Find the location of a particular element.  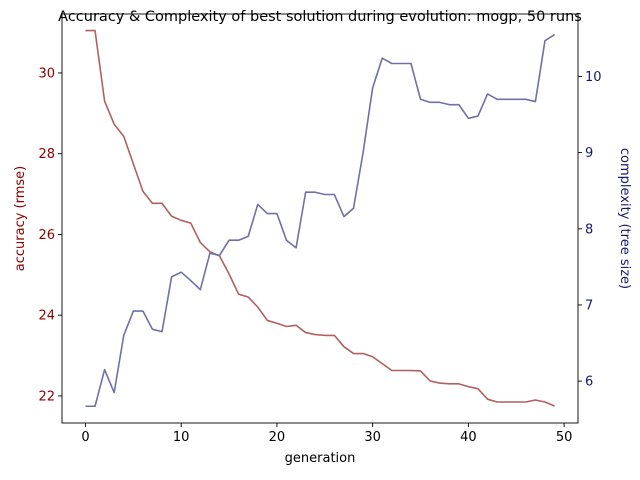

right-y-tick-label: 9 is located at coordinates (589, 153).